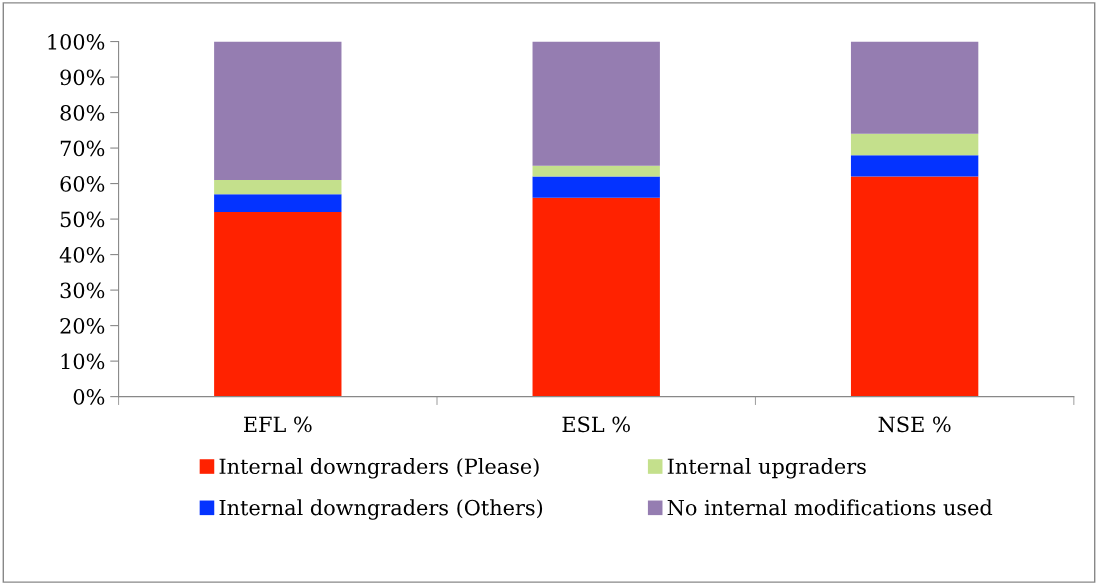 The height and width of the screenshot is (585, 1098). I want to click on y-tick-label: 100%, so click(76, 41).